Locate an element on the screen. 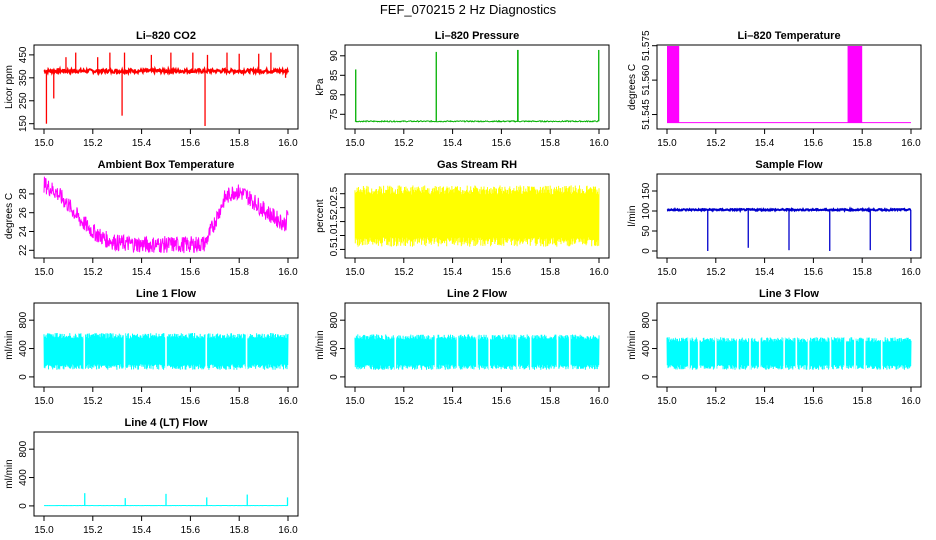  y-axis-label: kPa is located at coordinates (320, 87).